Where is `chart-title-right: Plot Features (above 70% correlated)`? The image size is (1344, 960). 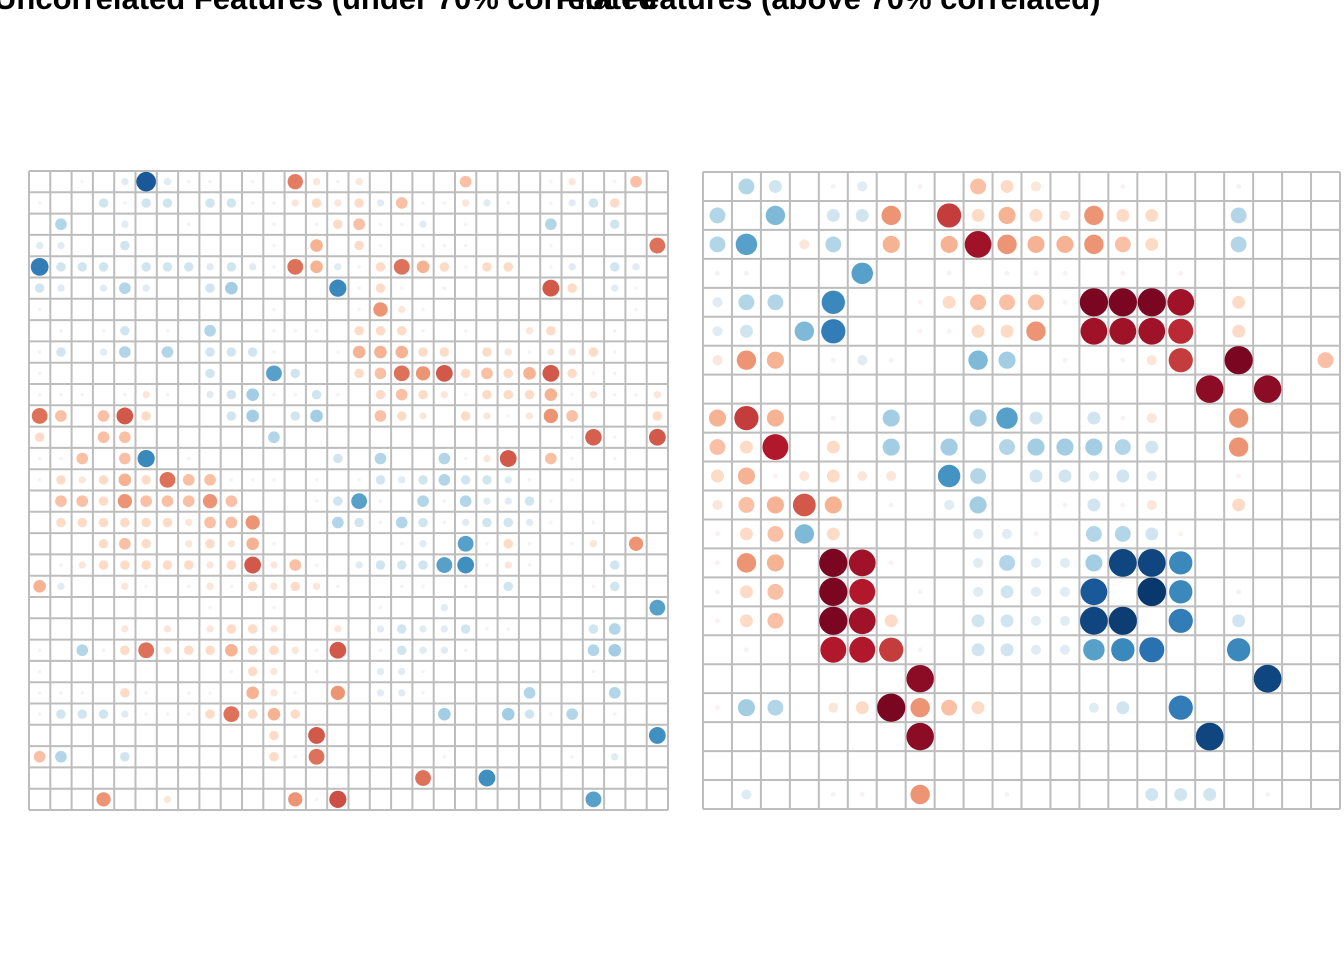
chart-title-right: Plot Features (above 70% correlated) is located at coordinates (828, 7).